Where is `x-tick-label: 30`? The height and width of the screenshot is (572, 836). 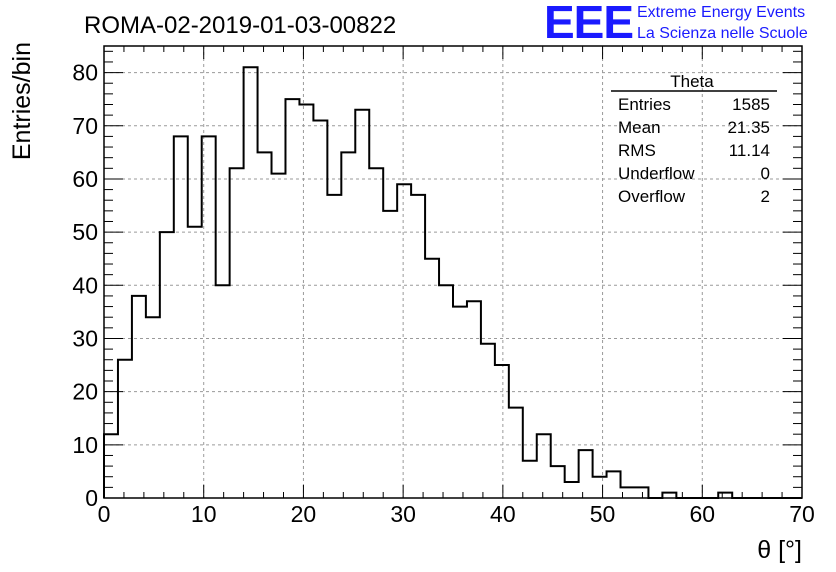 x-tick-label: 30 is located at coordinates (403, 514).